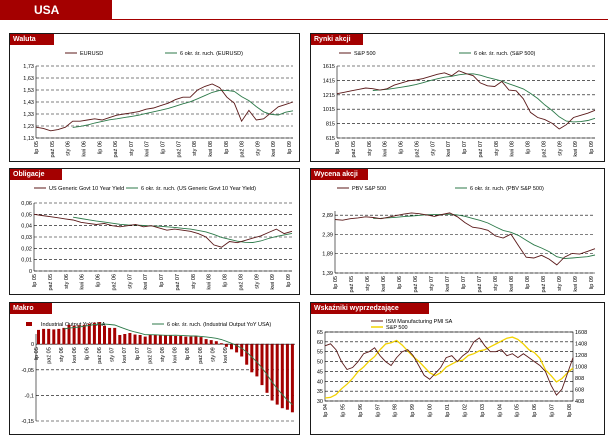 The width and height of the screenshot is (608, 437). What do you see at coordinates (431, 410) in the screenshot?
I see `x-tick-label: lip 00` at bounding box center [431, 410].